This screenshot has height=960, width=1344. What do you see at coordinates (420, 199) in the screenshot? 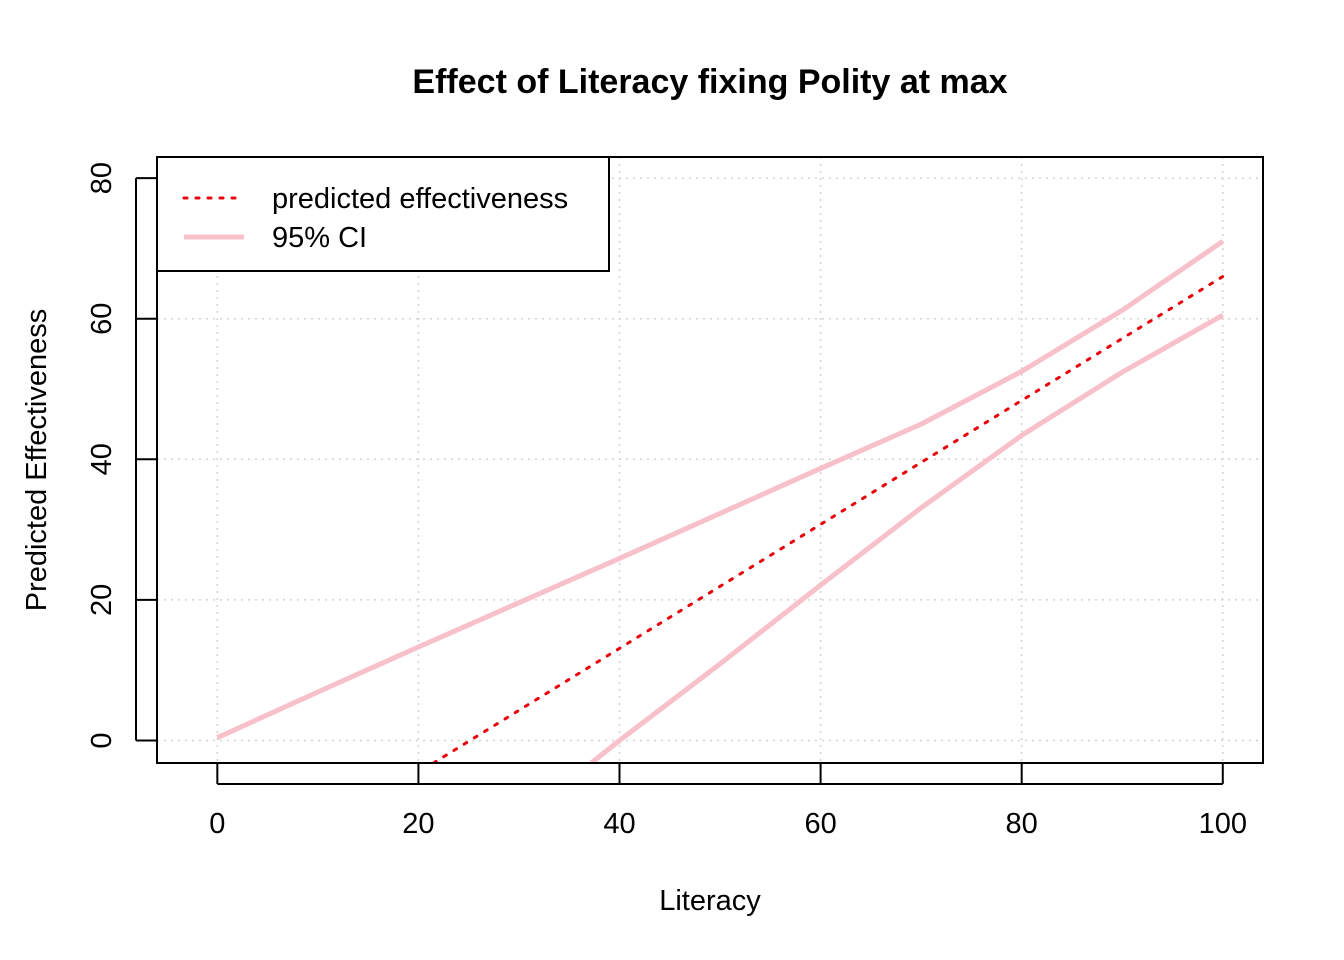
I see `legend-predicted-label: predicted effectiveness` at bounding box center [420, 199].